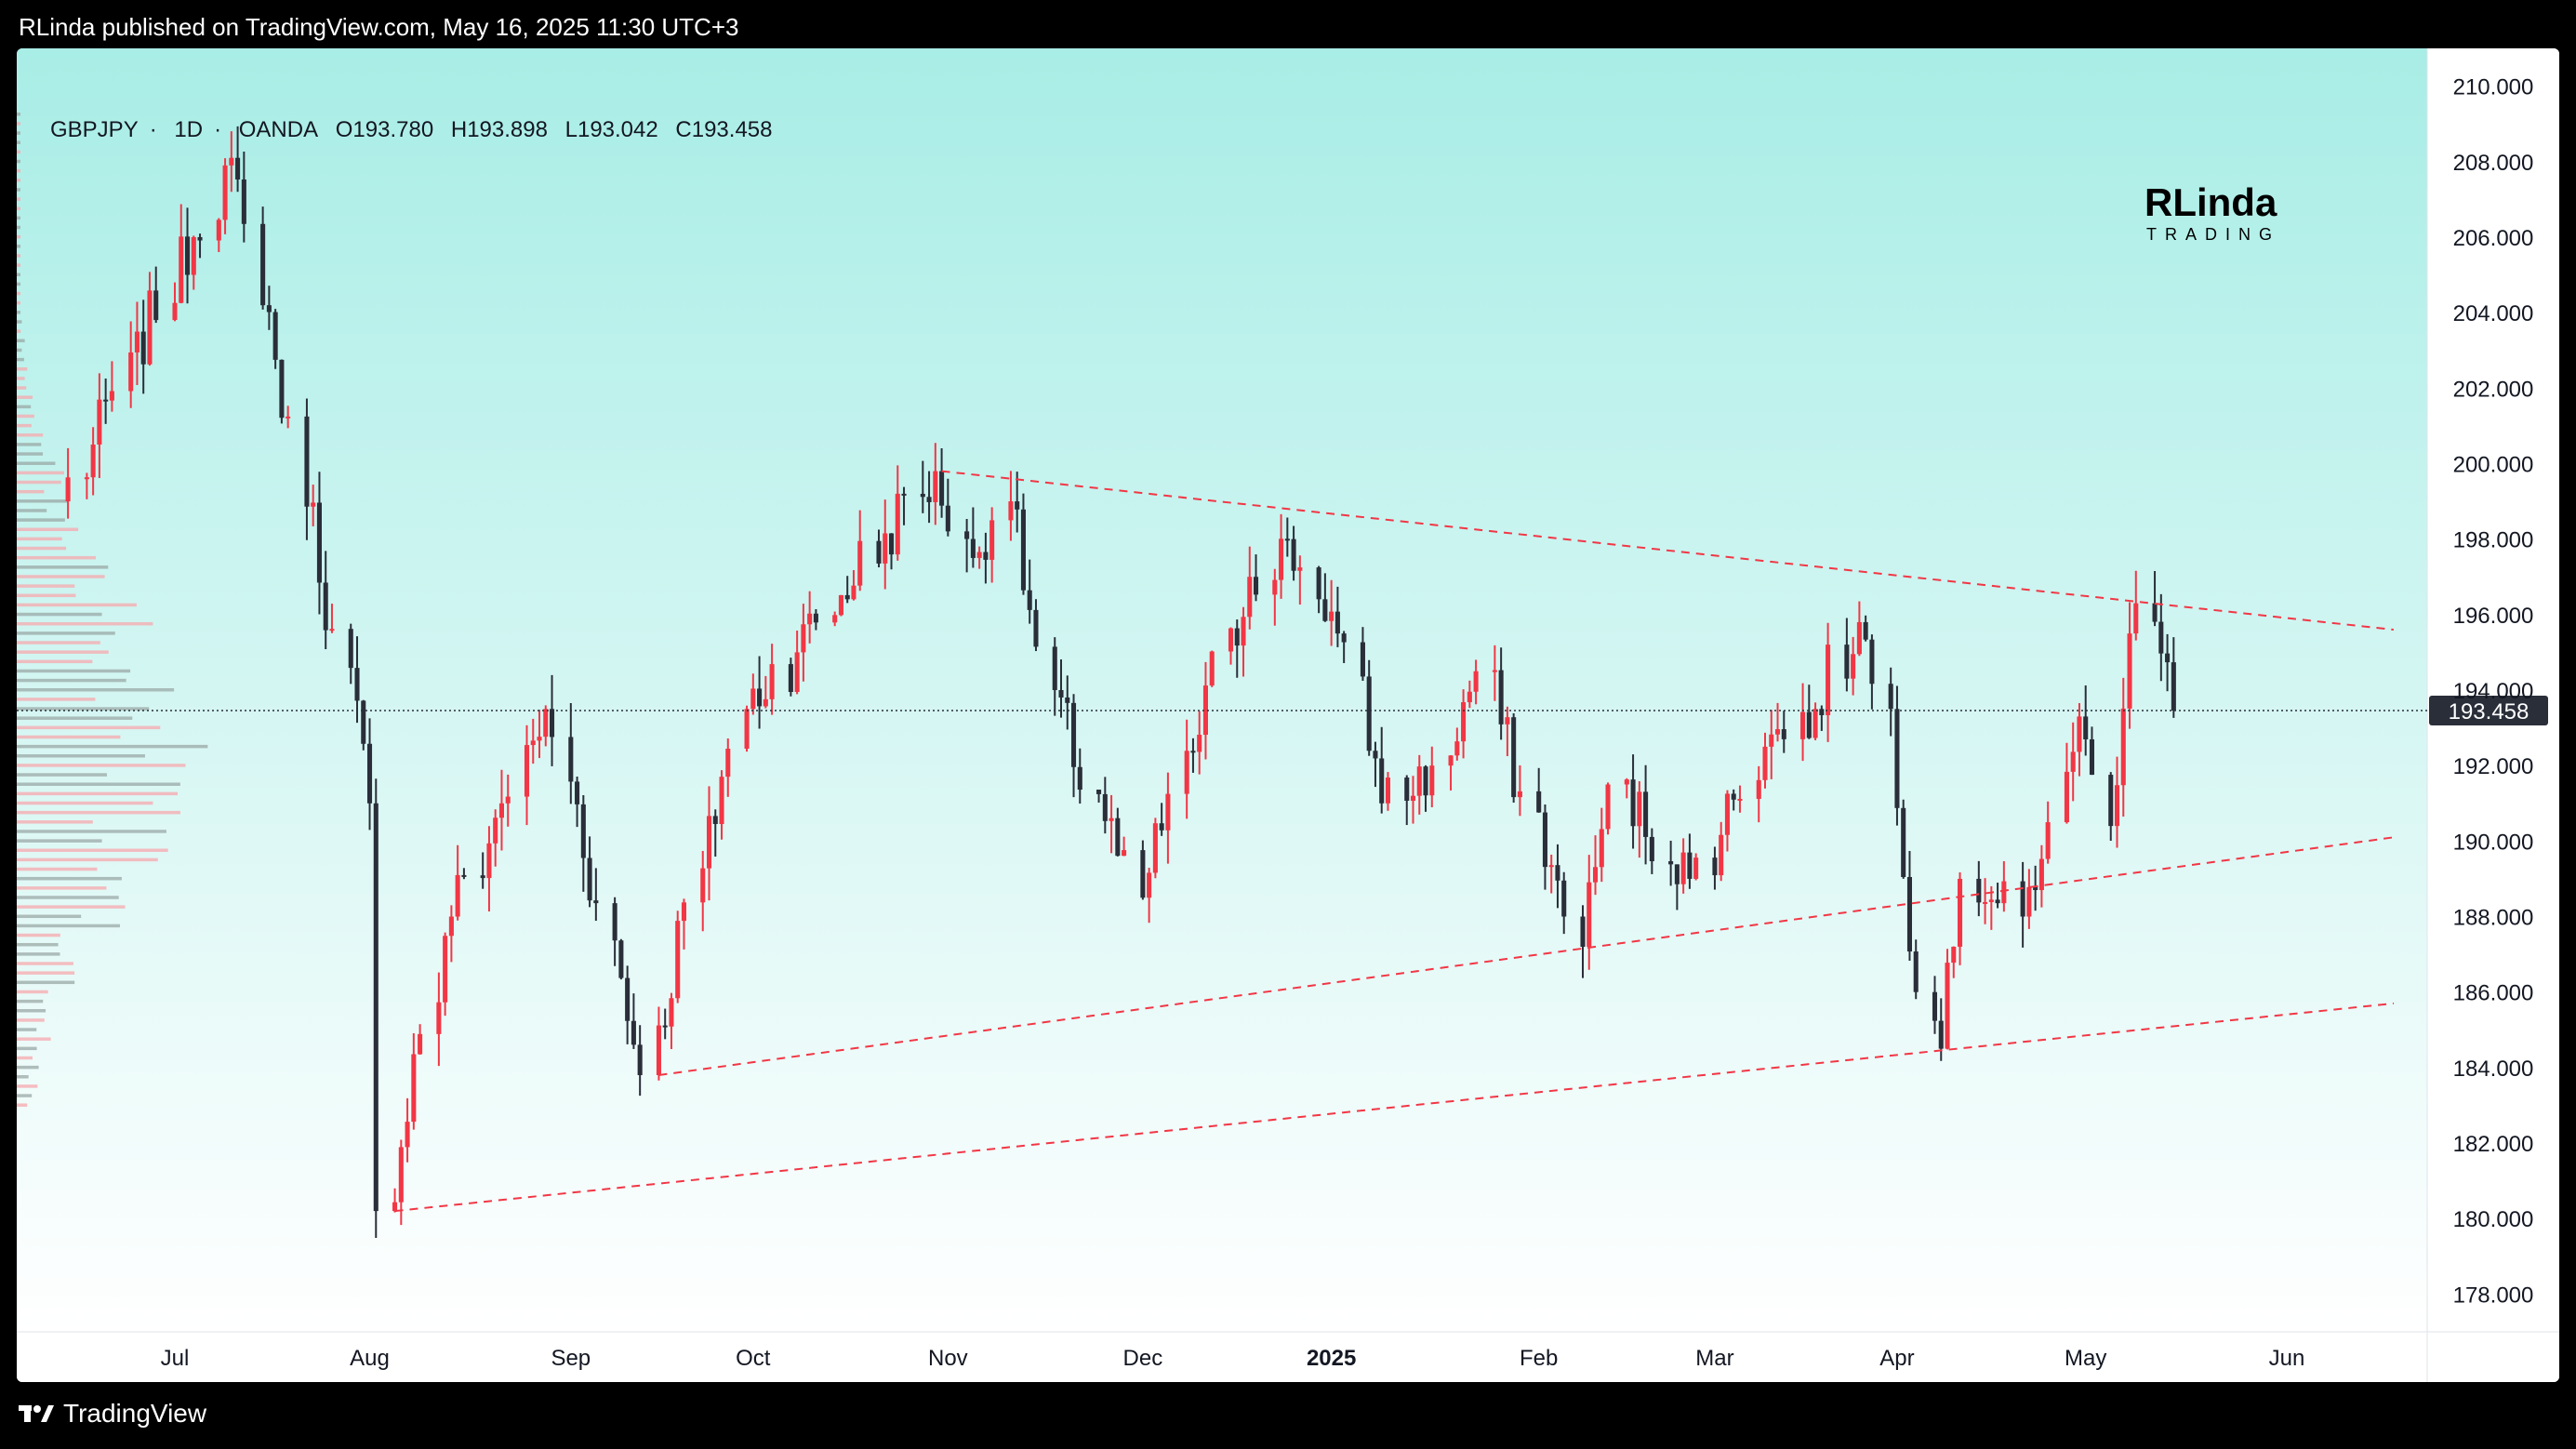 This screenshot has width=2576, height=1449. What do you see at coordinates (112, 1414) in the screenshot?
I see `tradingview-brand: TradingView` at bounding box center [112, 1414].